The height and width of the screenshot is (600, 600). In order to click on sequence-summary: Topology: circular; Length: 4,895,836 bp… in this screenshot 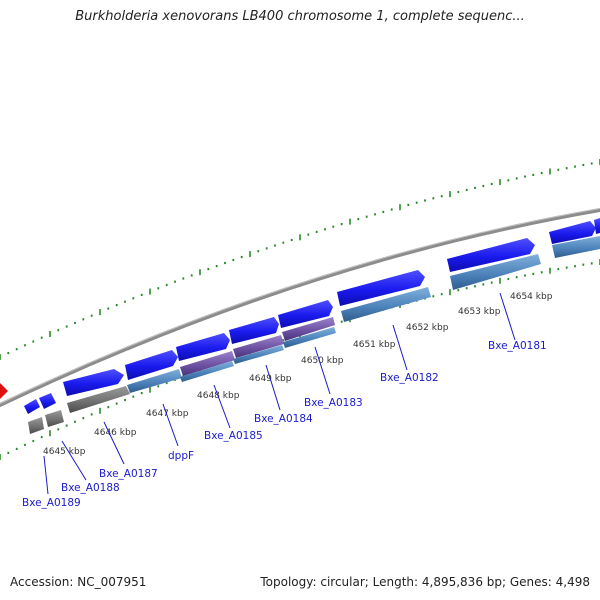, I will do `click(425, 582)`.